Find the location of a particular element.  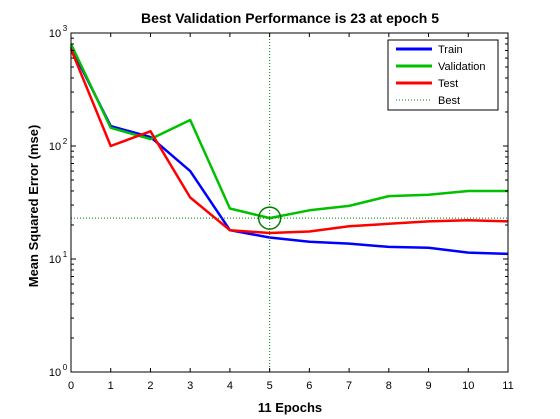

x-axis-label: 11 Epochs is located at coordinates (290, 407).